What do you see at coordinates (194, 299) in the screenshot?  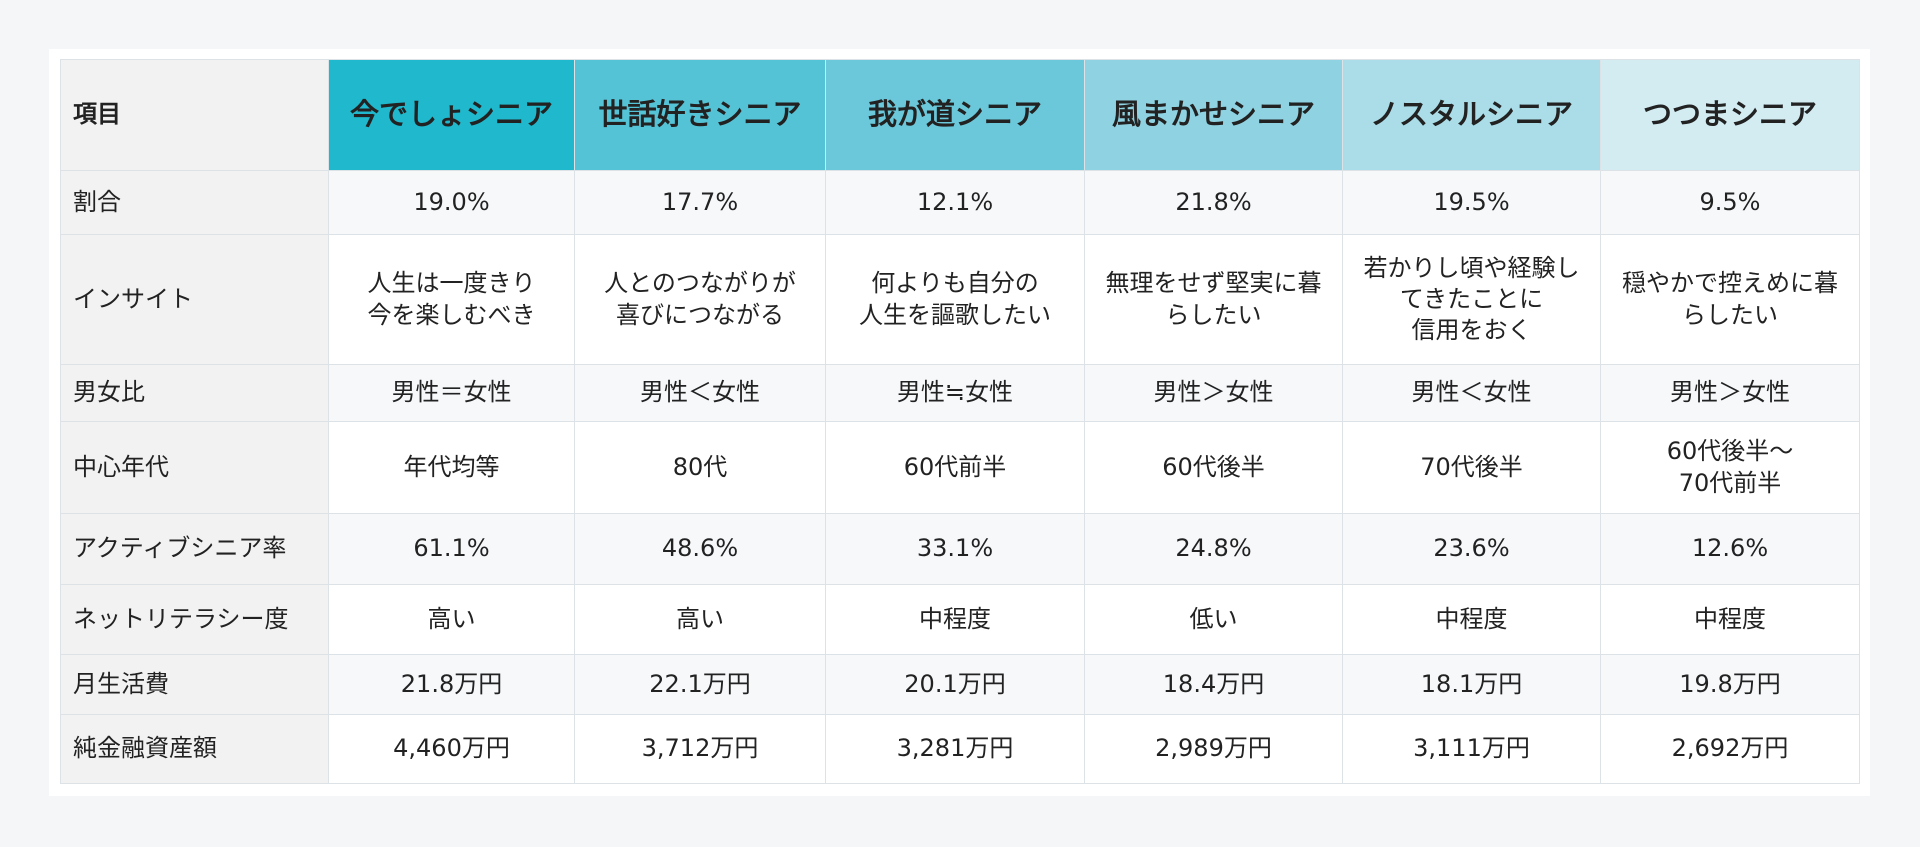 I see `row-label: インサイト` at bounding box center [194, 299].